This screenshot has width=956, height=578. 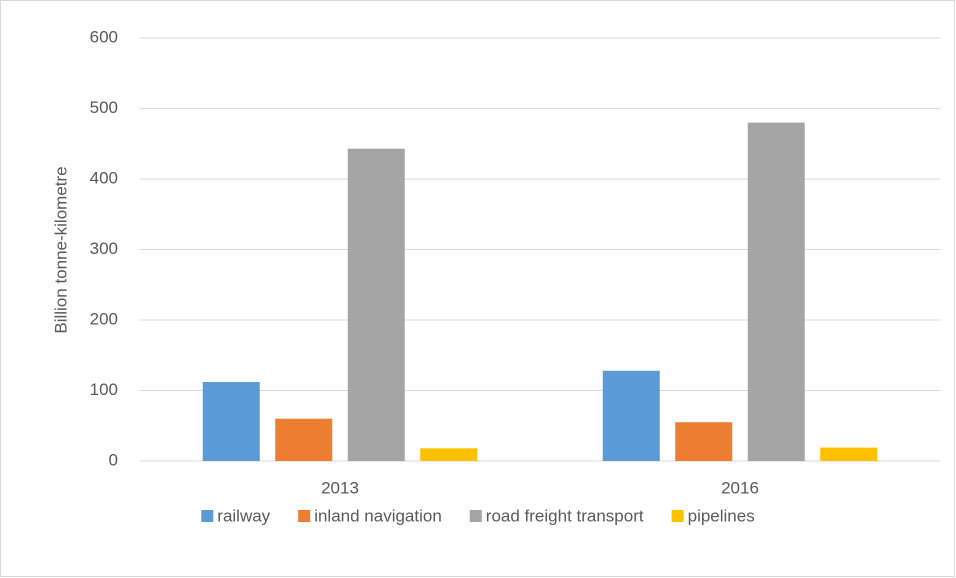 What do you see at coordinates (104, 177) in the screenshot?
I see `y-tick-label: 400` at bounding box center [104, 177].